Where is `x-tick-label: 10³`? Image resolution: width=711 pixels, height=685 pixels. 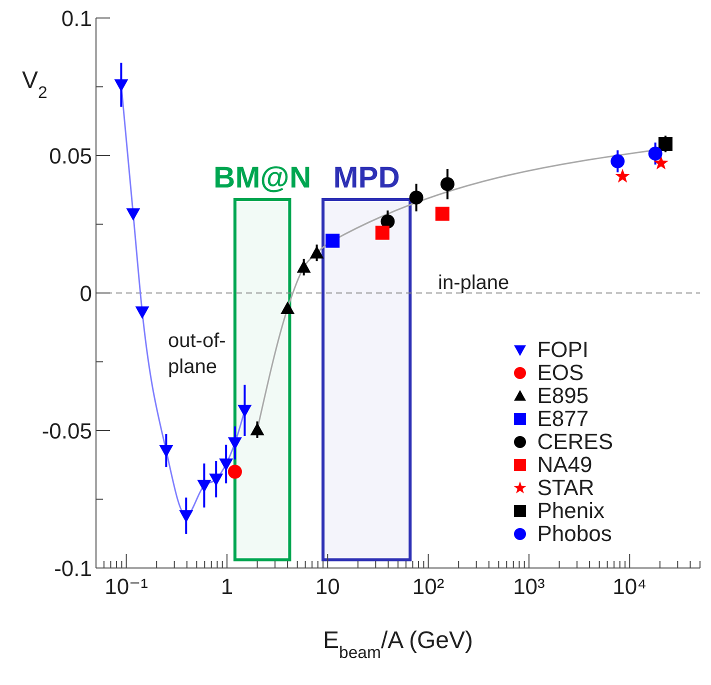 x-tick-label: 10³ is located at coordinates (529, 586).